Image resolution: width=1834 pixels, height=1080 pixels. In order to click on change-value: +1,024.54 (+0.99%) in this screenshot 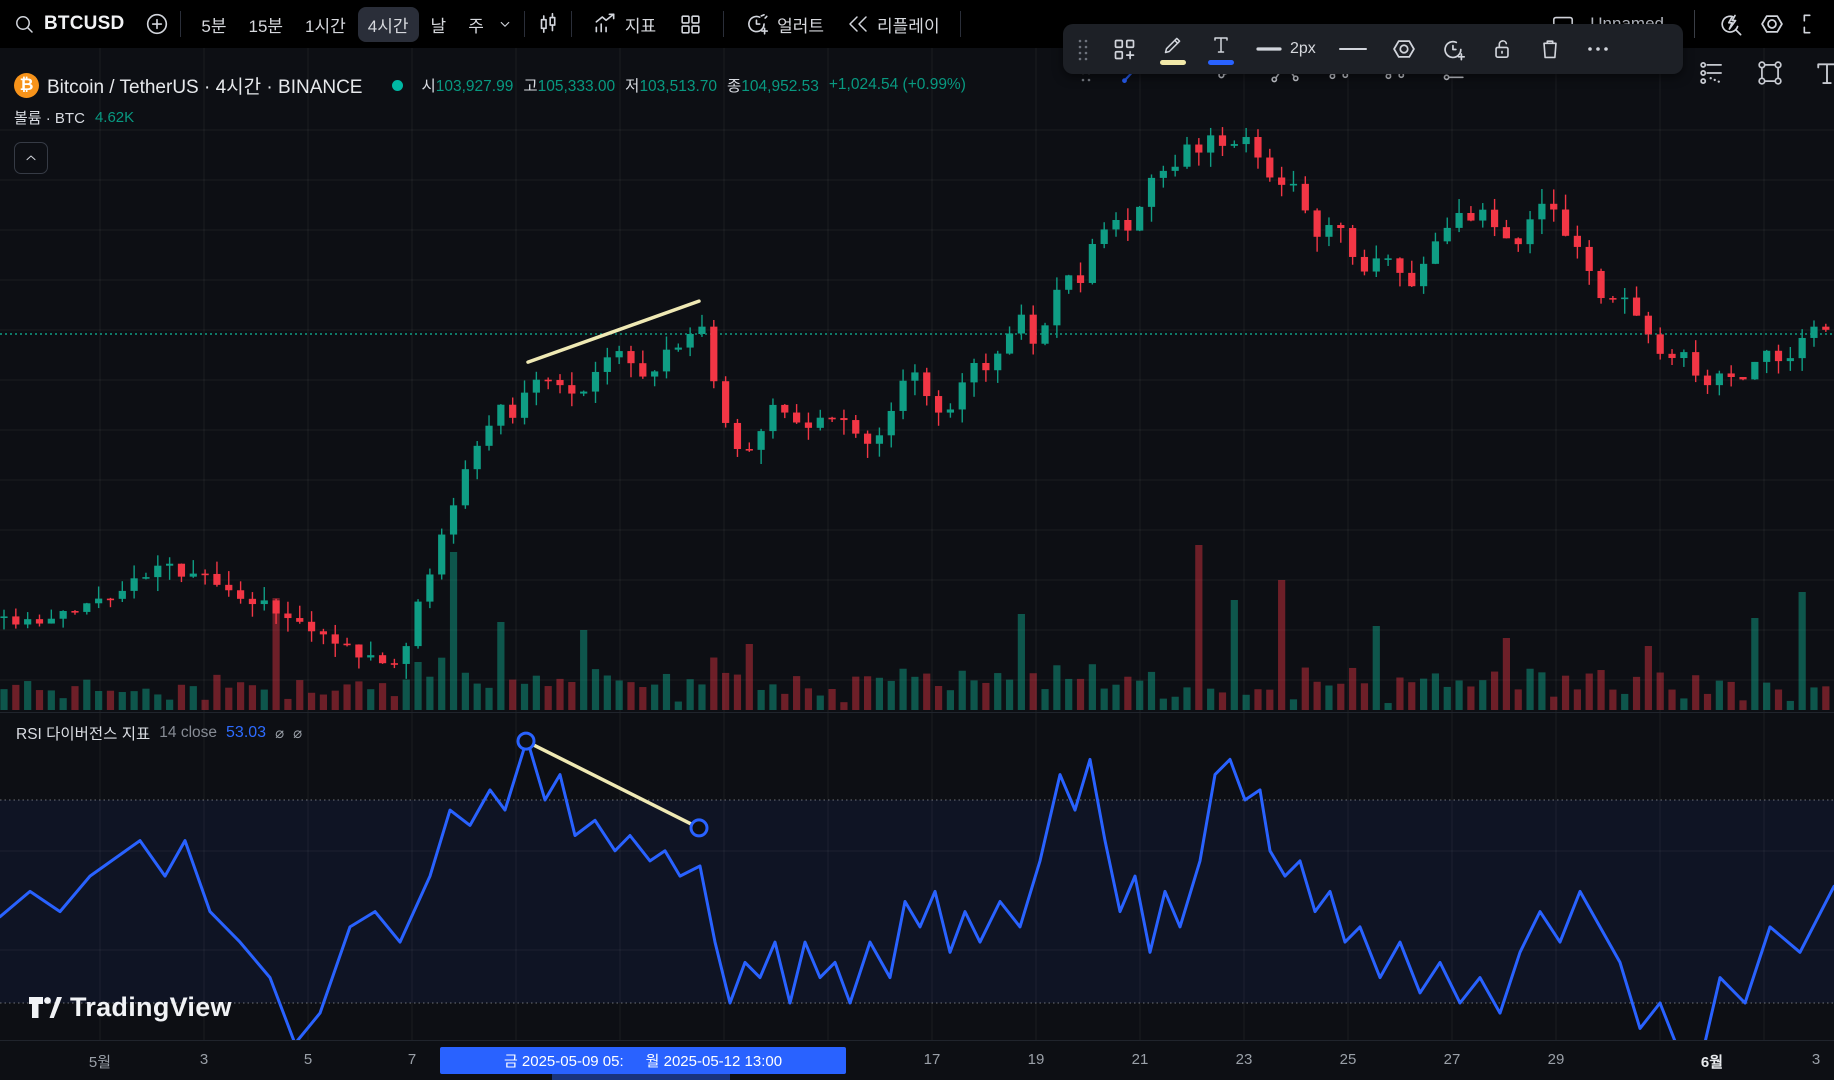, I will do `click(897, 84)`.